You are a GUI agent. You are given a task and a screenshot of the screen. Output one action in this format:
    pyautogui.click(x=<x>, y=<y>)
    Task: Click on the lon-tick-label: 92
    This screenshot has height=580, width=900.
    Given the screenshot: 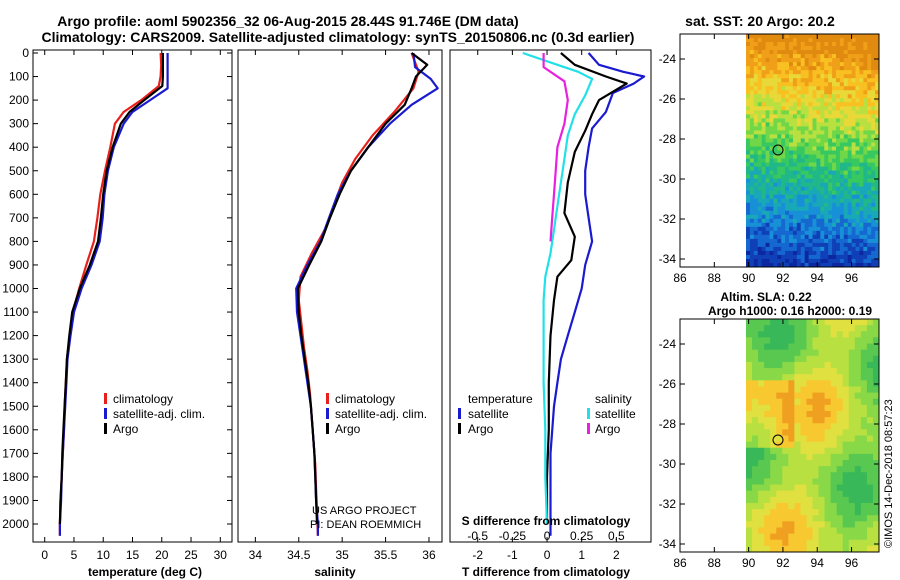 What is the action you would take?
    pyautogui.click(x=783, y=563)
    